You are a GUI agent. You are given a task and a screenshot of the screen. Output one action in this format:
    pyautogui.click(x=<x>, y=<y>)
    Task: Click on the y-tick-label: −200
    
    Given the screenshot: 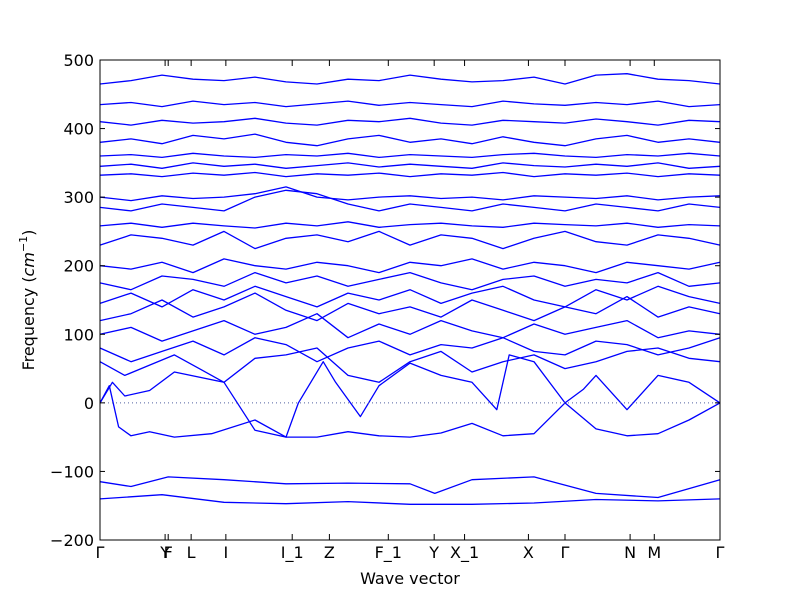 What is the action you would take?
    pyautogui.click(x=72, y=540)
    